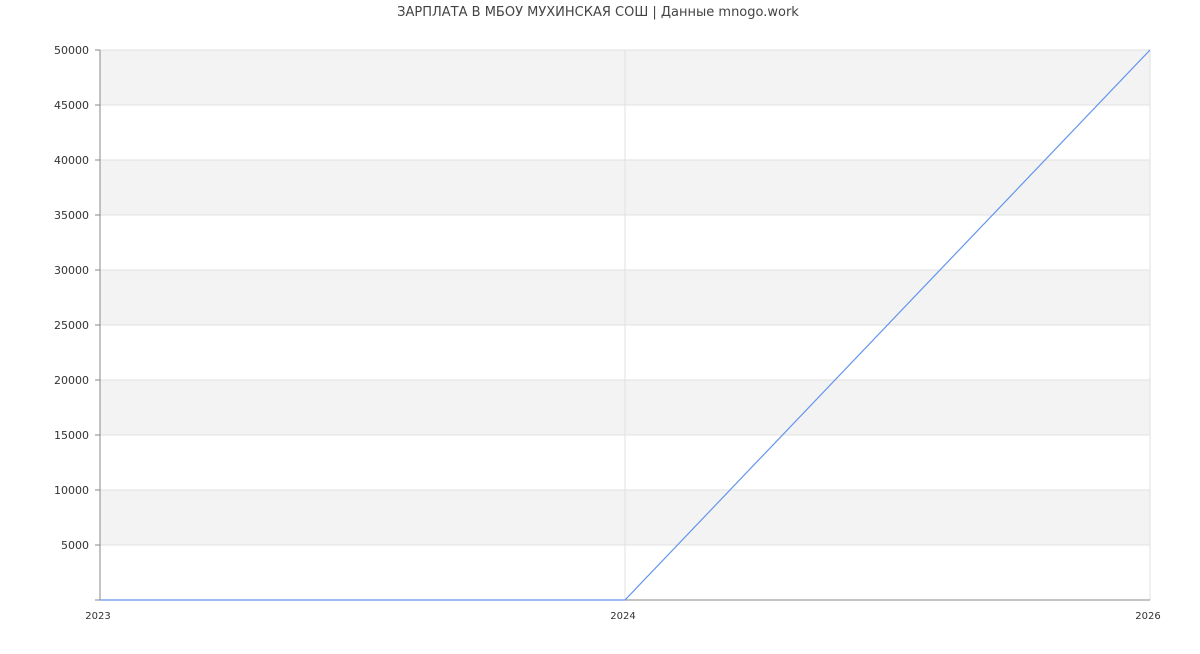 This screenshot has width=1200, height=654. Describe the element at coordinates (71, 380) in the screenshot. I see `y-tick-label: 20000` at that location.